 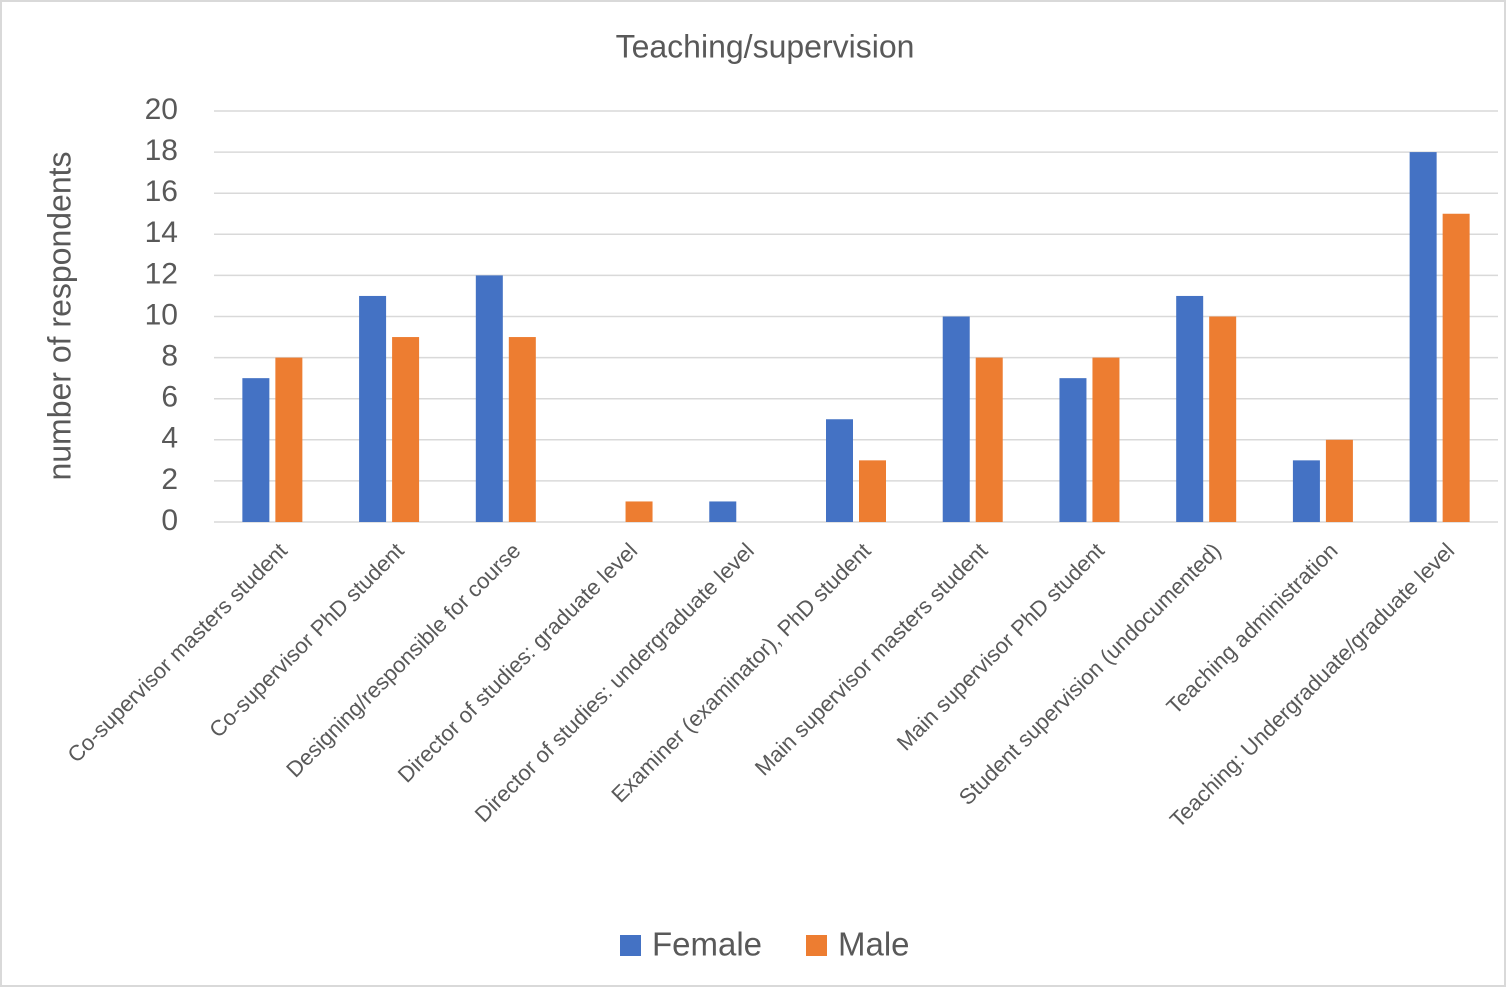 I want to click on y-tick-label: 0, so click(x=169, y=520).